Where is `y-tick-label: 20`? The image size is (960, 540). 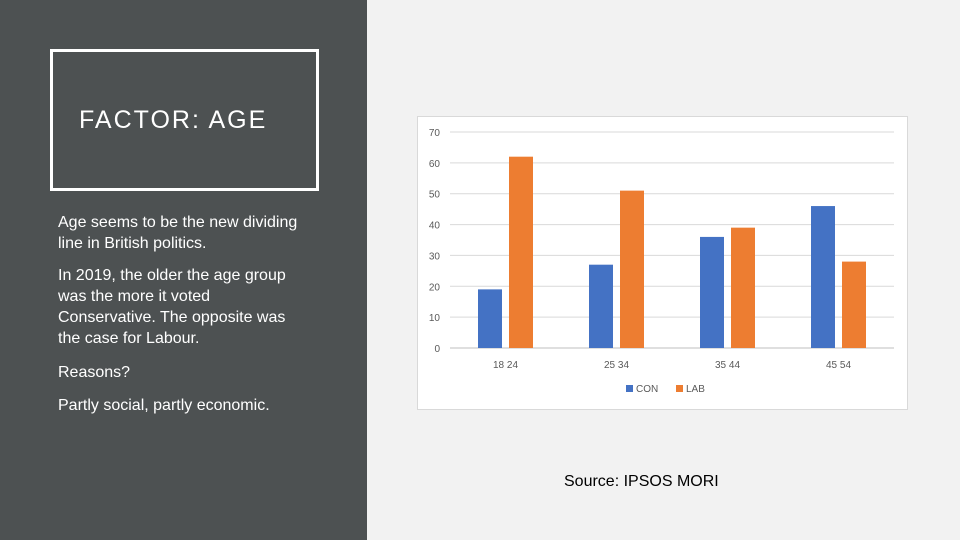 y-tick-label: 20 is located at coordinates (435, 287).